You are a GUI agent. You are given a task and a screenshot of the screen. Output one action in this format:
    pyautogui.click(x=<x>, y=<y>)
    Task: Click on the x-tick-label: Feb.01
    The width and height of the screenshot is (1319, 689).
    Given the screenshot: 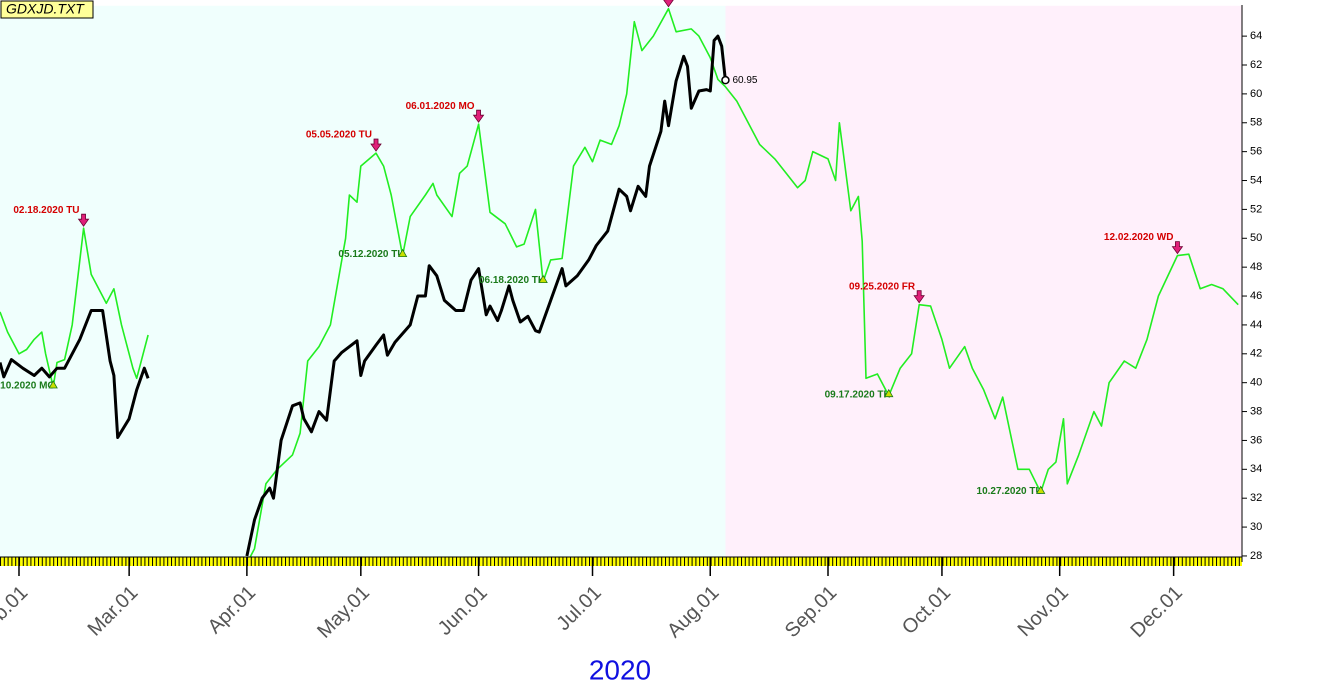 What is the action you would take?
    pyautogui.click(x=16, y=612)
    